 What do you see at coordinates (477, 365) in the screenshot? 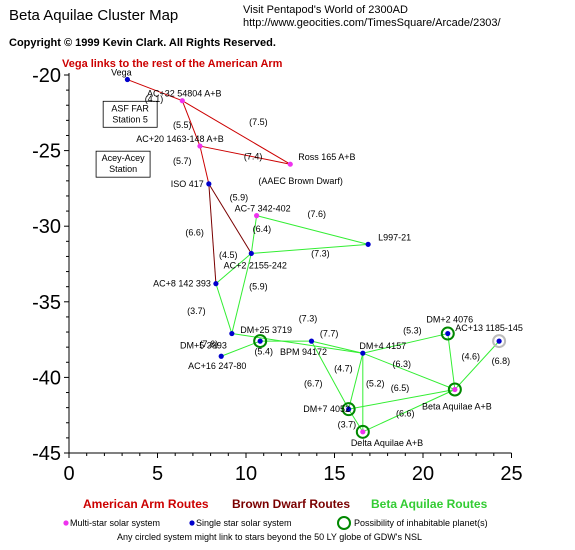
I see `route-ac13-beta` at bounding box center [477, 365].